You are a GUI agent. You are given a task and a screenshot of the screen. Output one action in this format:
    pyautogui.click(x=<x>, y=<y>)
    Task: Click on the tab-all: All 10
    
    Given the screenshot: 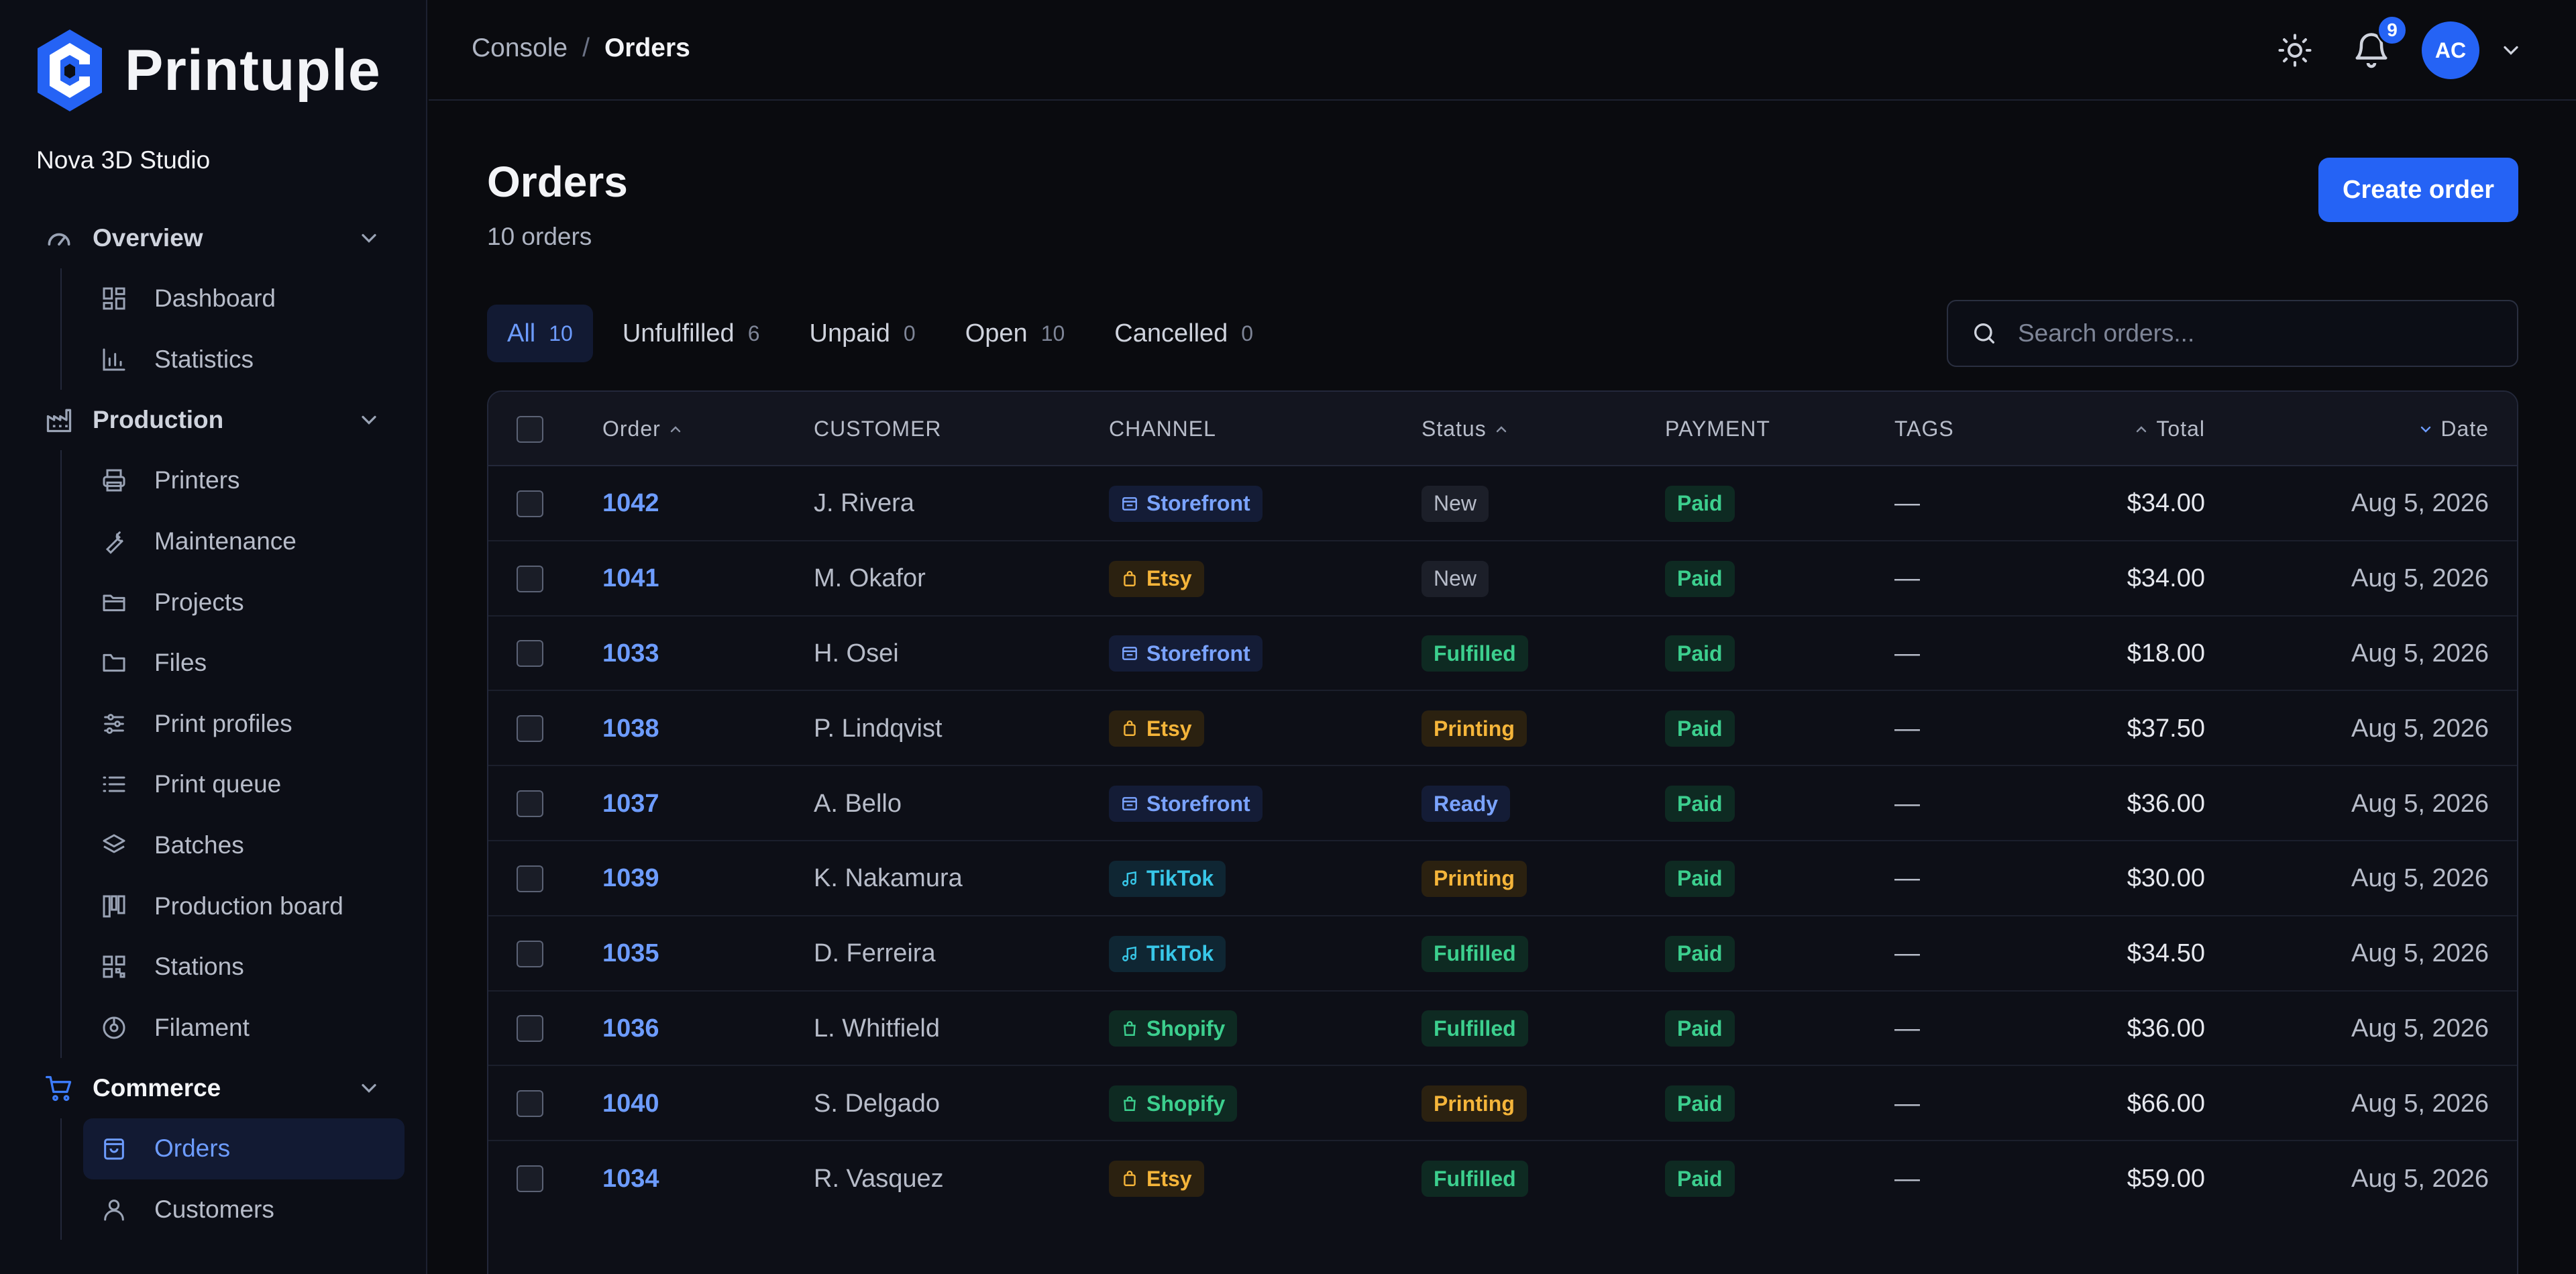 What is the action you would take?
    pyautogui.click(x=540, y=333)
    